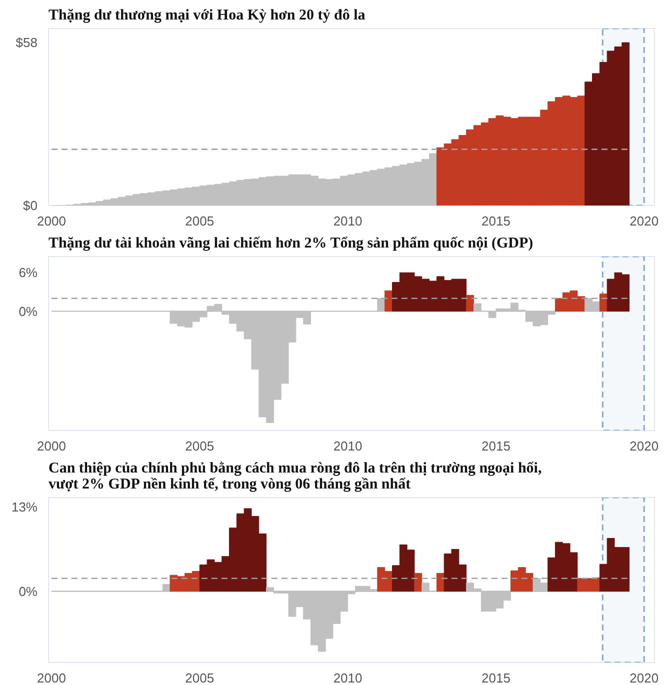 Image resolution: width=672 pixels, height=685 pixels. What do you see at coordinates (27, 42) in the screenshot?
I see `y-tick-label: $58` at bounding box center [27, 42].